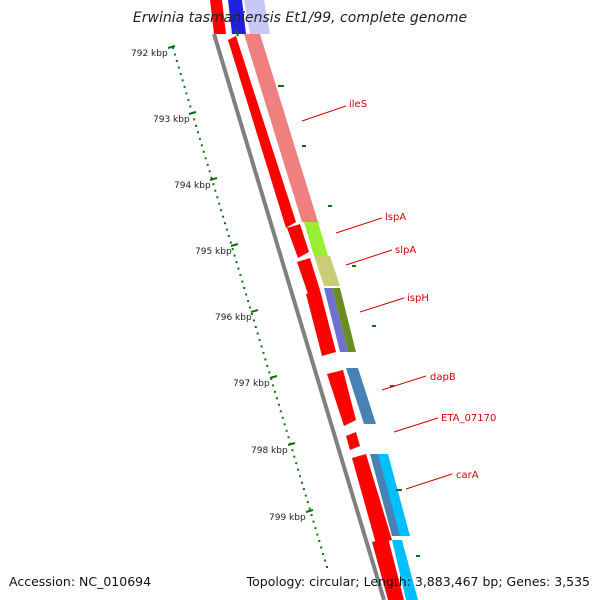 This screenshot has height=600, width=600. What do you see at coordinates (218, 17) in the screenshot?
I see `cds-fragment-top` at bounding box center [218, 17].